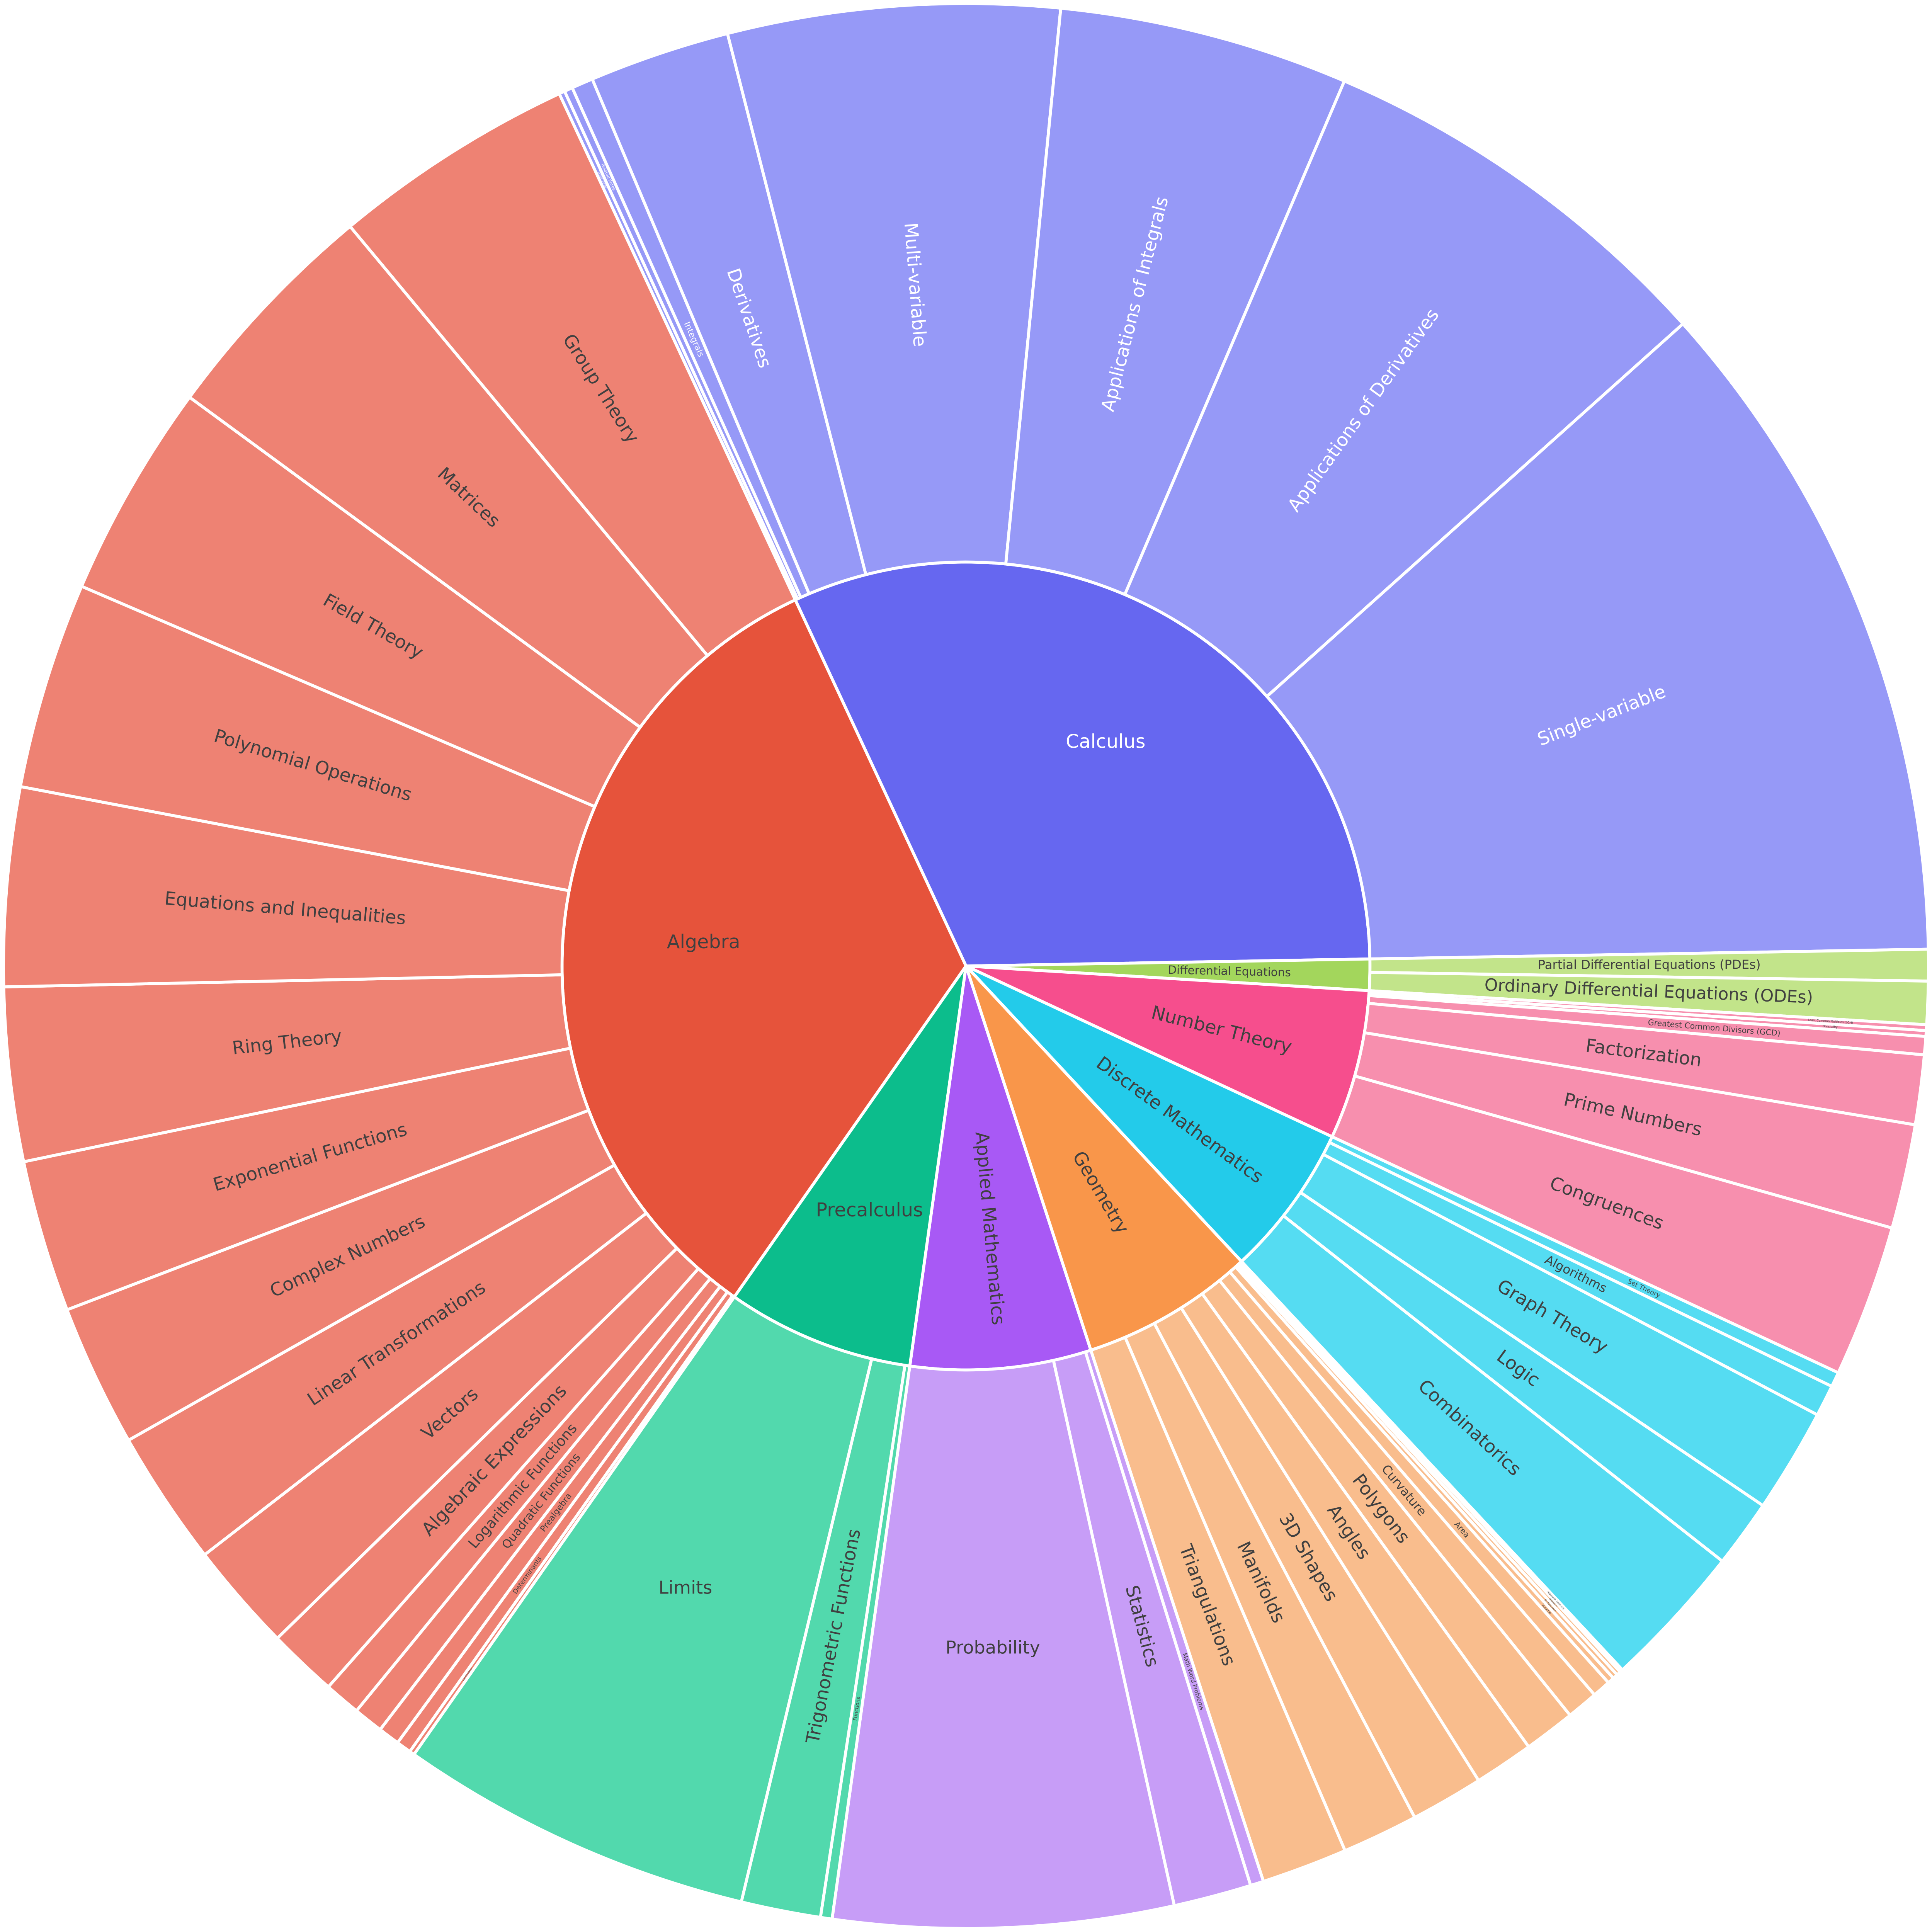  What do you see at coordinates (894, 289) in the screenshot?
I see `slice-multi-variable` at bounding box center [894, 289].